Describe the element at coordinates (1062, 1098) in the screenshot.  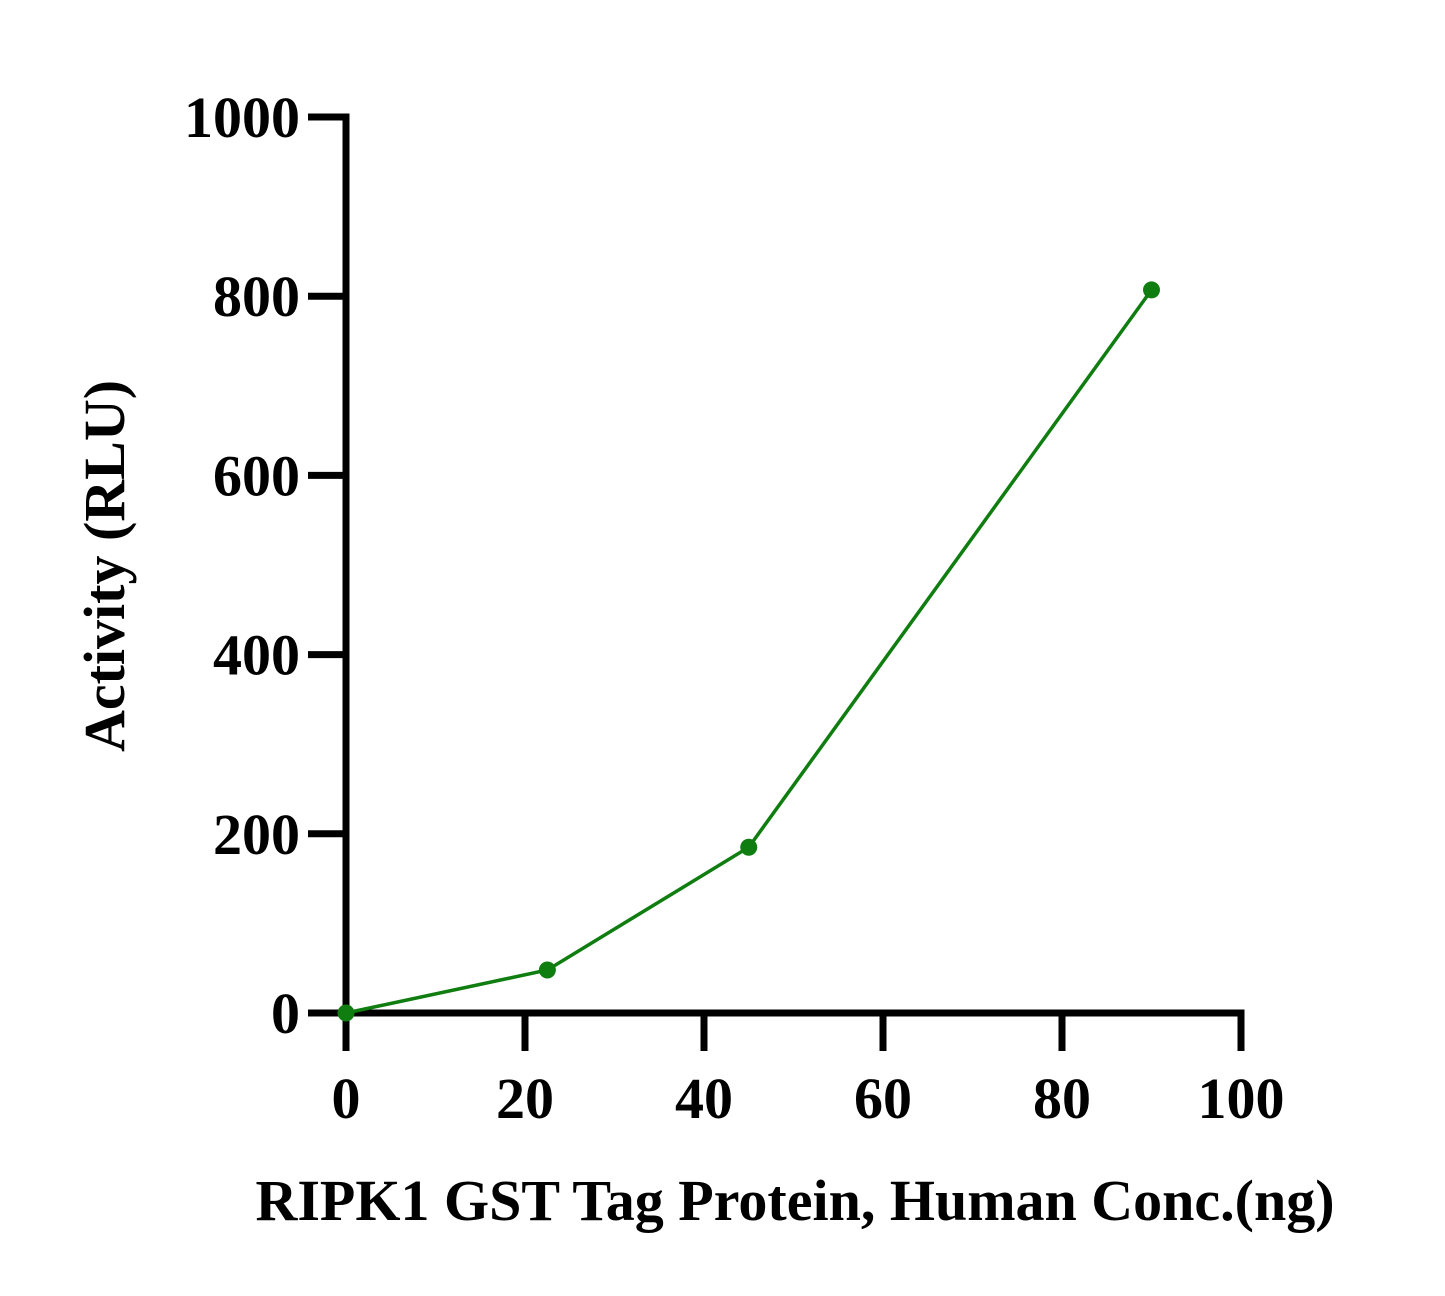
I see `x-tick-label: 80` at that location.